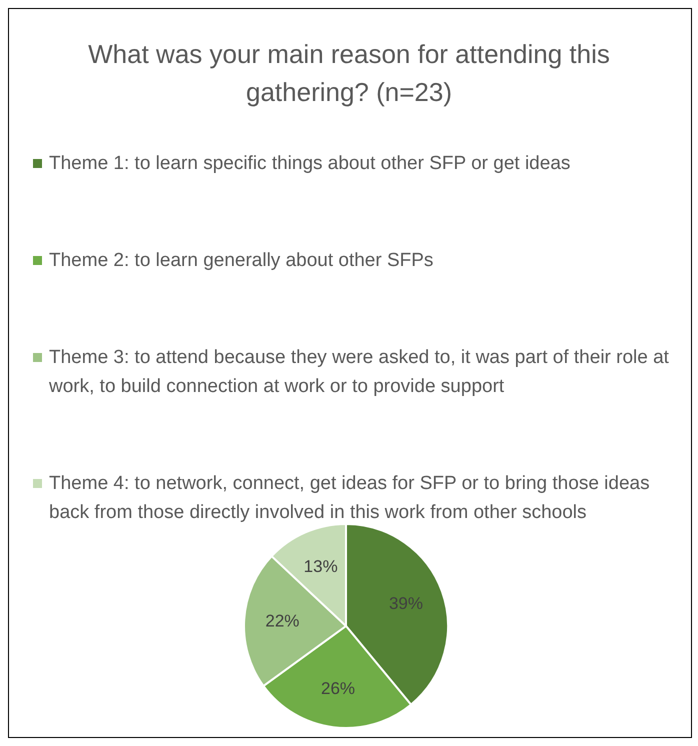 The image size is (698, 746). I want to click on legend-label: Theme 4: to network, connect, get ideas for SFP or to bring those ideas back from those directly involved in this work from other schools, so click(350, 498).